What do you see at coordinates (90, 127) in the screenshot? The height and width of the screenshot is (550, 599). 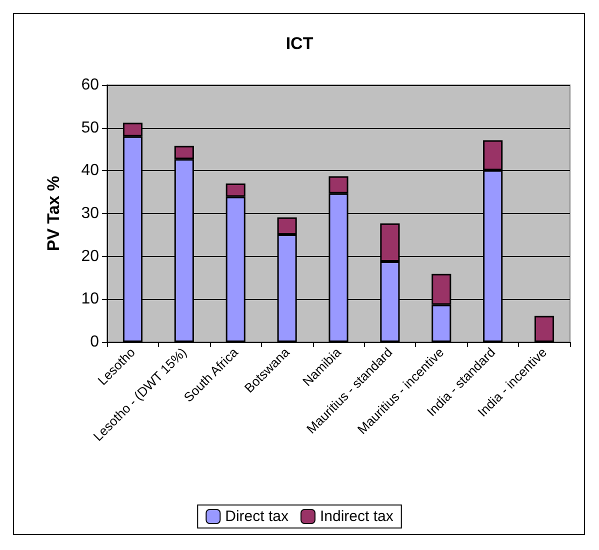 I see `y-tick-label: 50` at bounding box center [90, 127].